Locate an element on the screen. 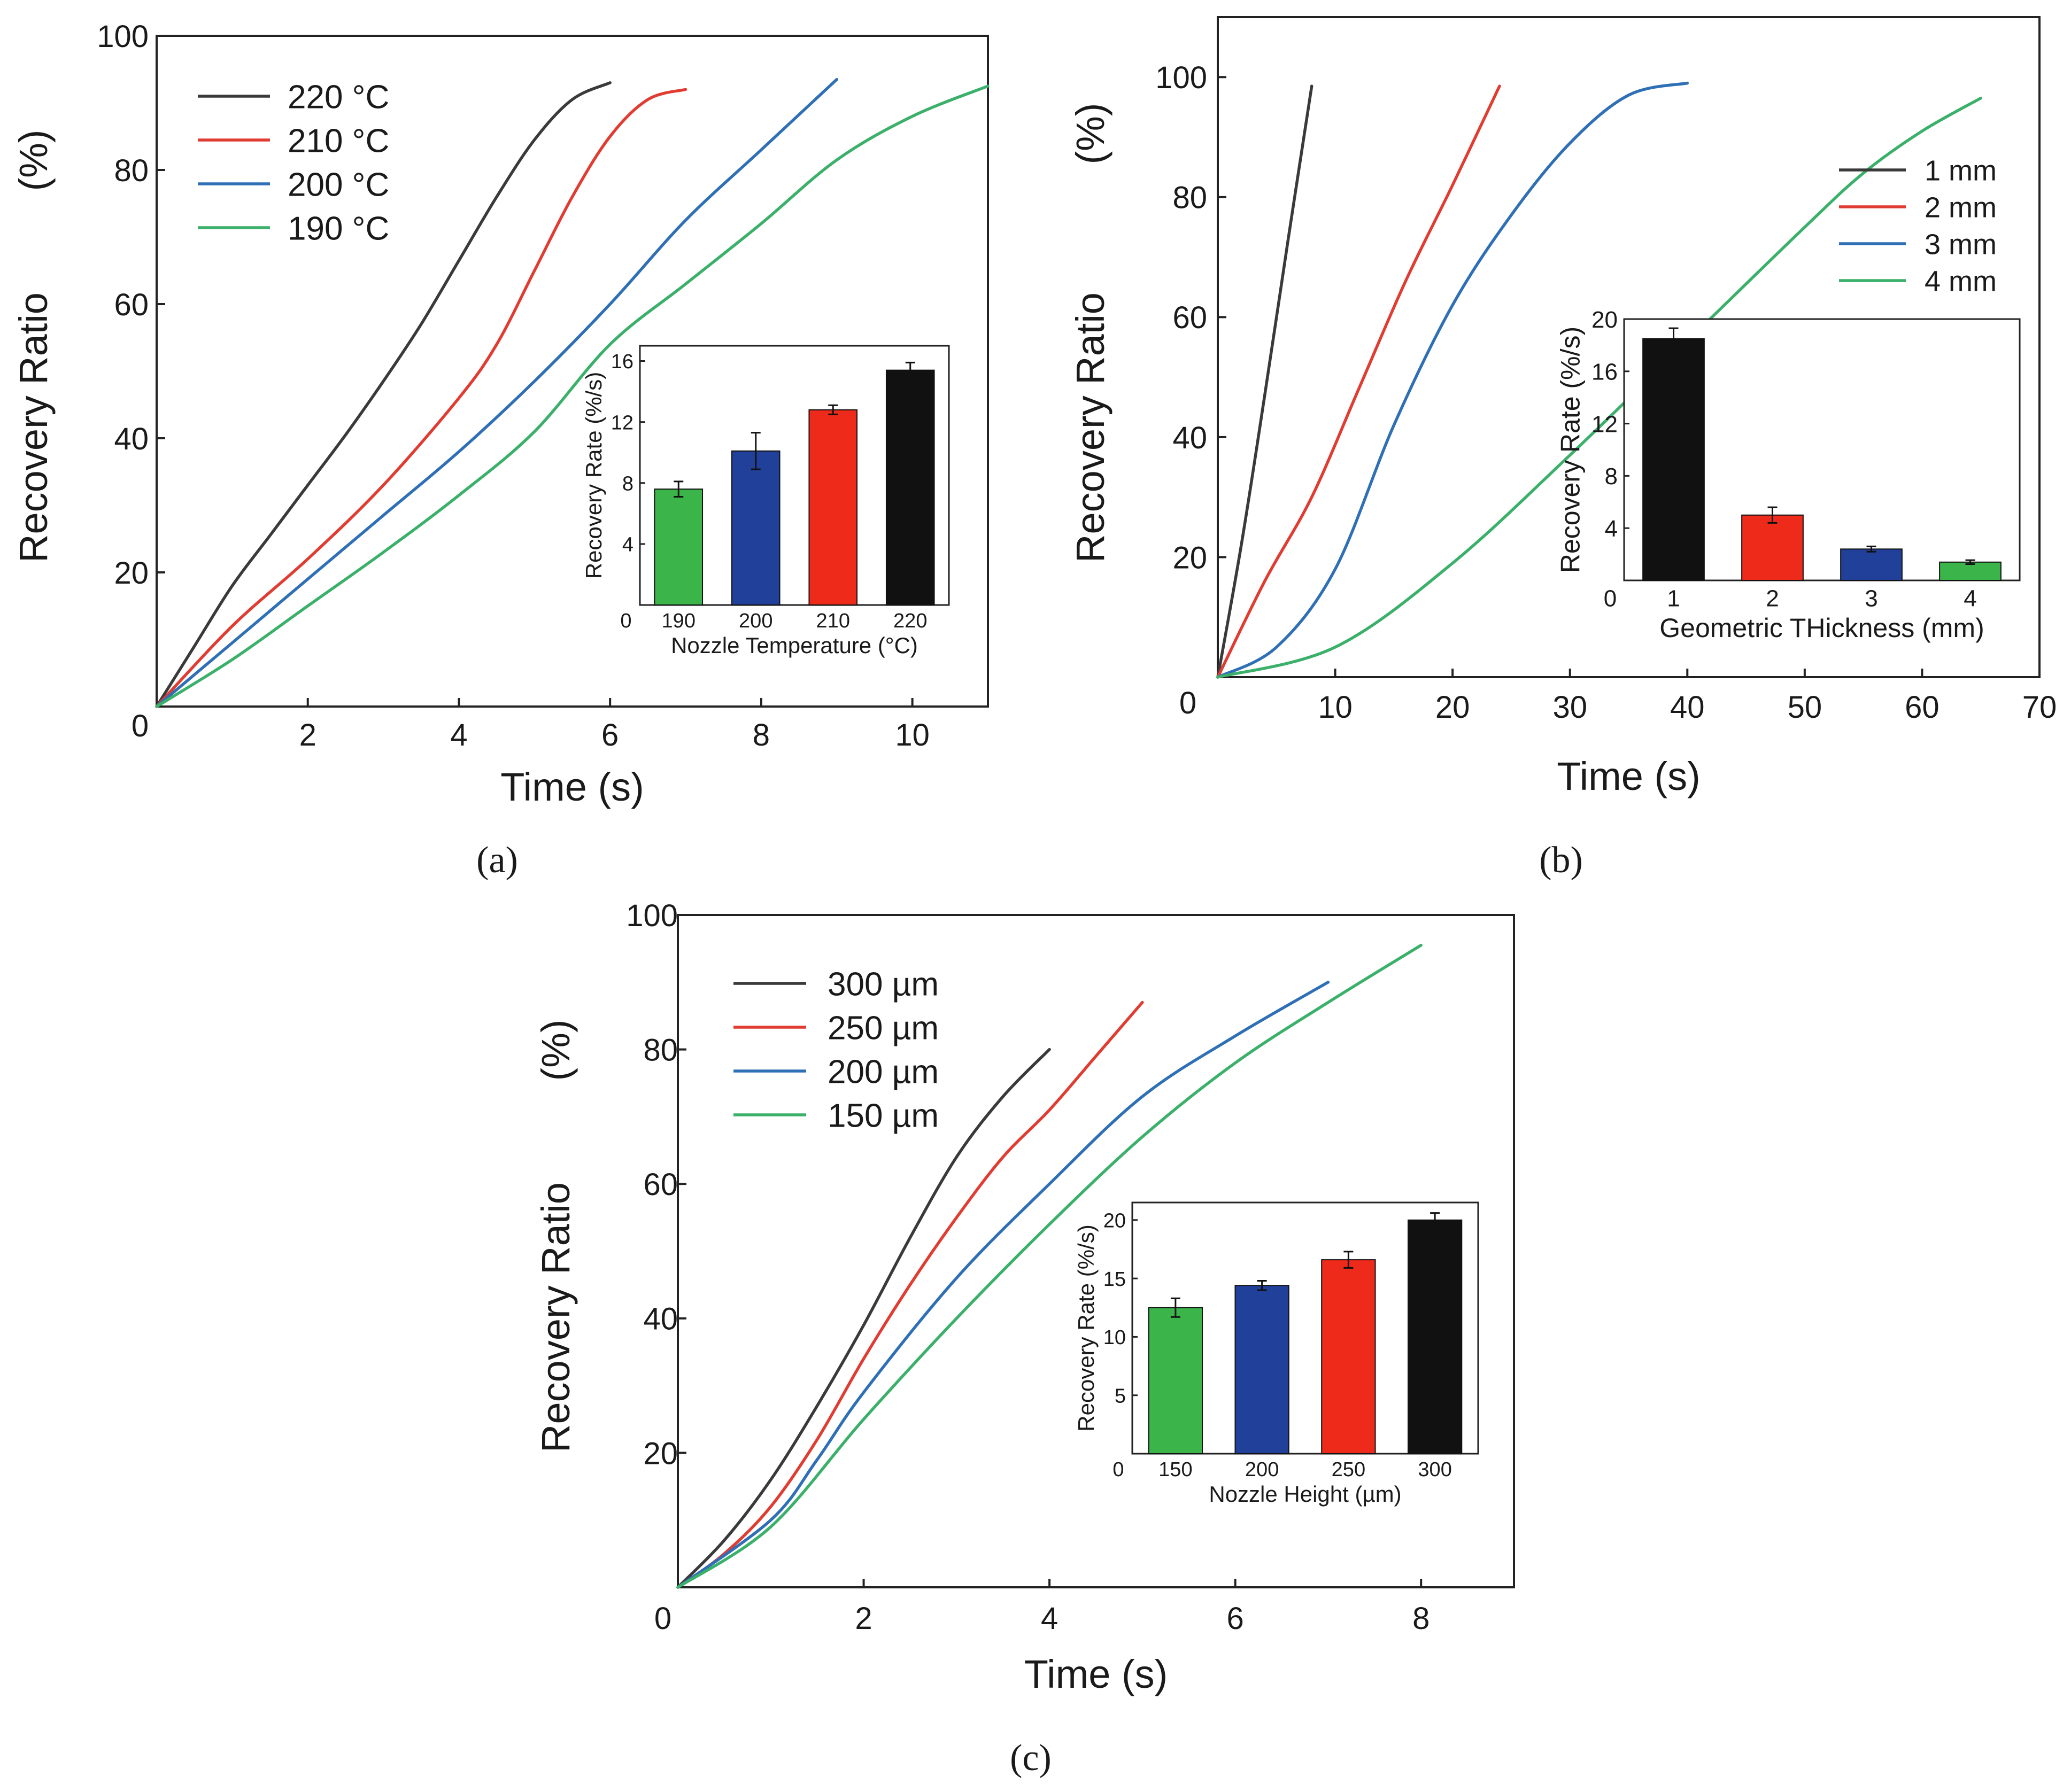  y-axis-label: Recovery Ratio is located at coordinates (1090, 427).